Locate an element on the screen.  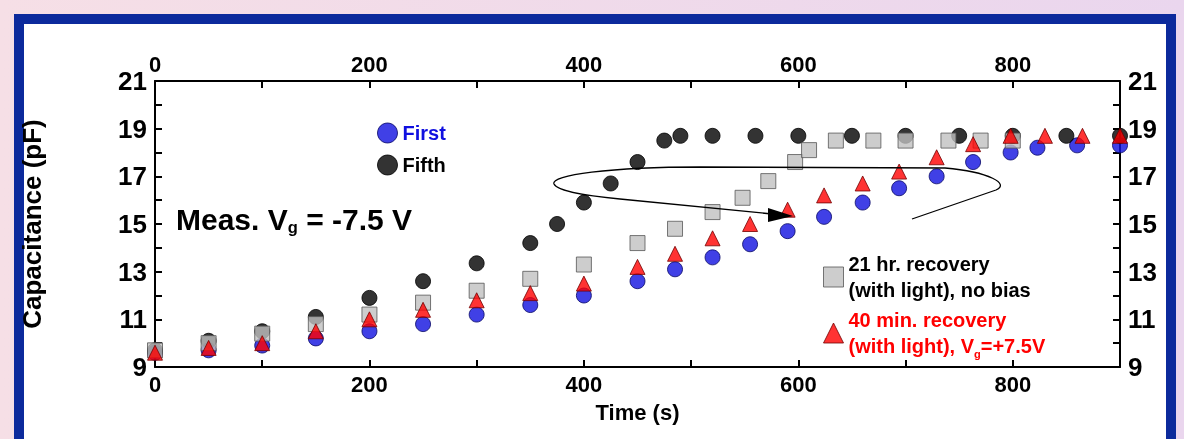
y-tick-label: 13 is located at coordinates (132, 271).